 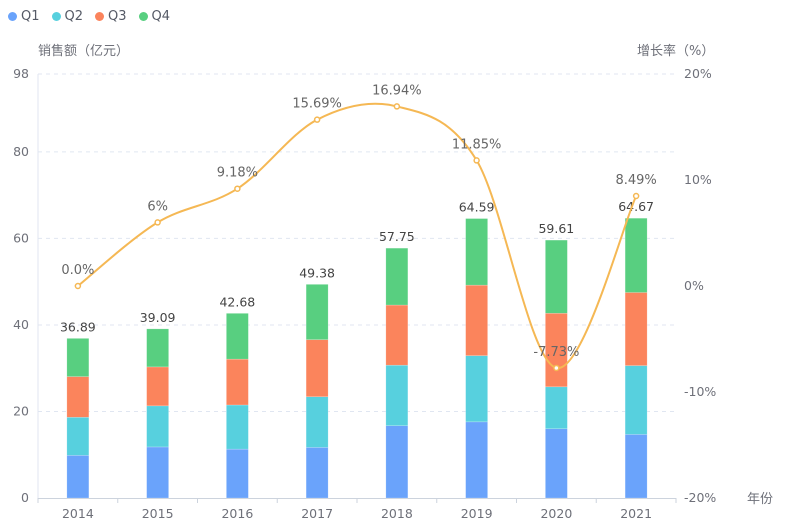 I want to click on x-axis-title: 年份, so click(x=760, y=499).